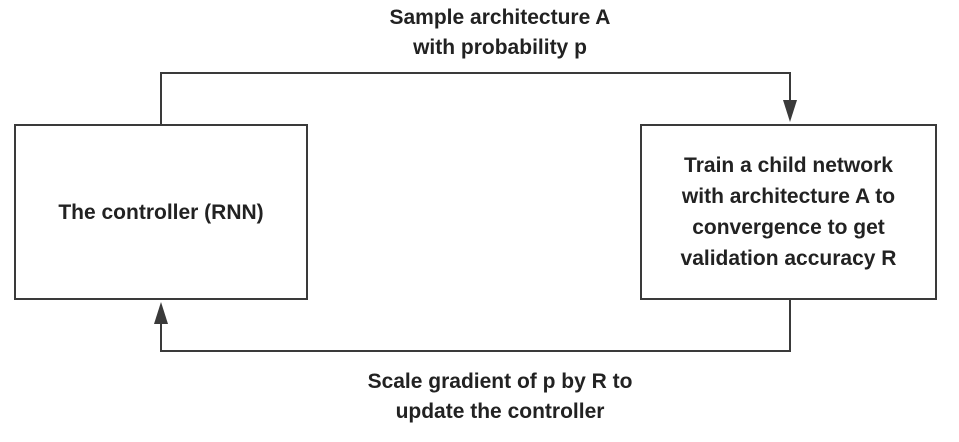  Describe the element at coordinates (788, 258) in the screenshot. I see `child-network-label-line: validation accuracy R` at that location.